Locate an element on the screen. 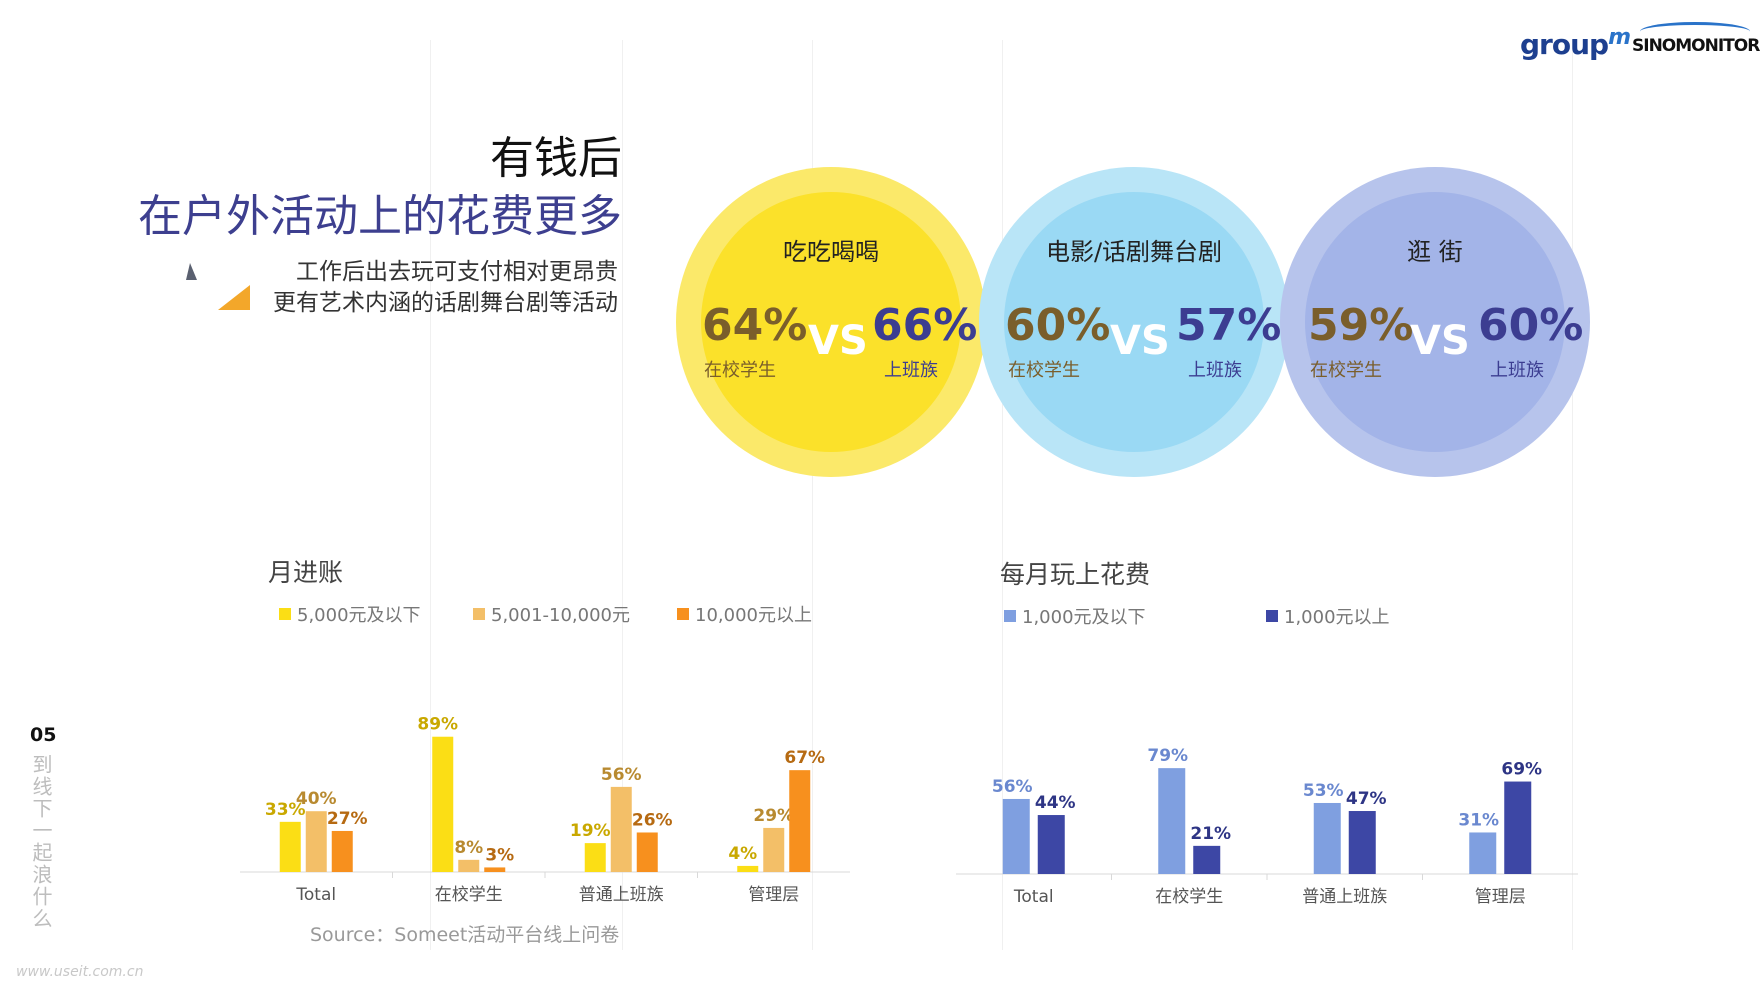  comparison-circle-shopping is located at coordinates (1435, 322).